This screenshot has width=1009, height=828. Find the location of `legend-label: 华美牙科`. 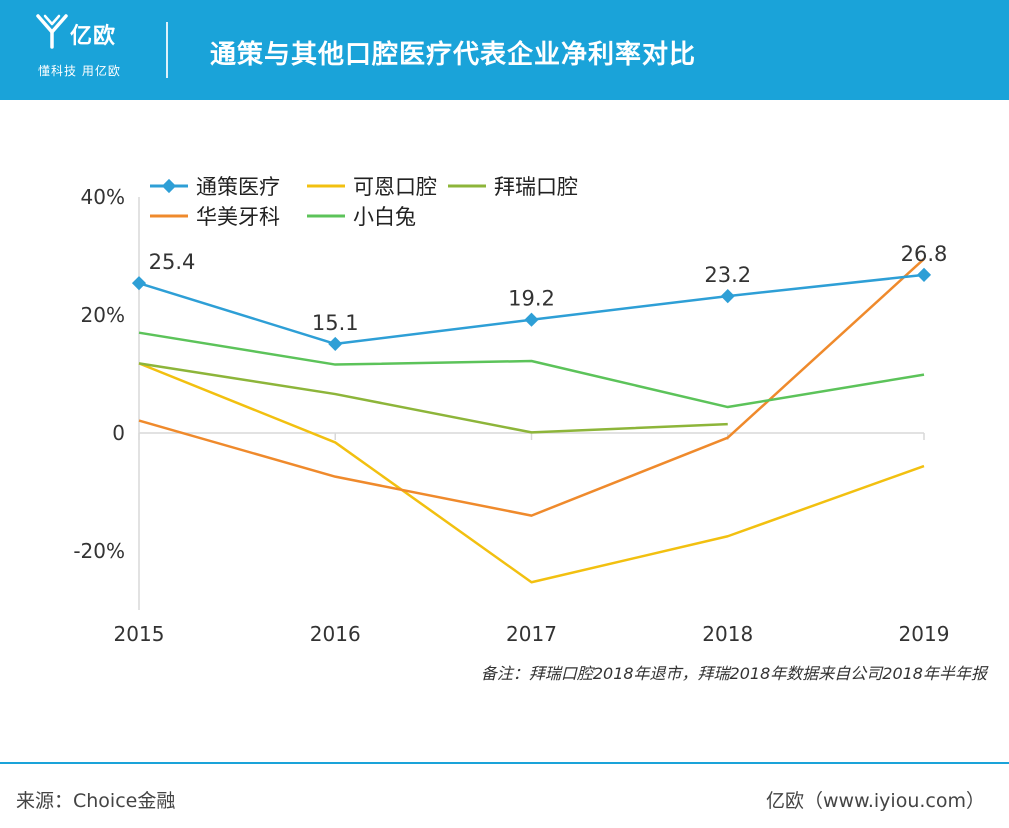

legend-label: 华美牙科 is located at coordinates (238, 217).